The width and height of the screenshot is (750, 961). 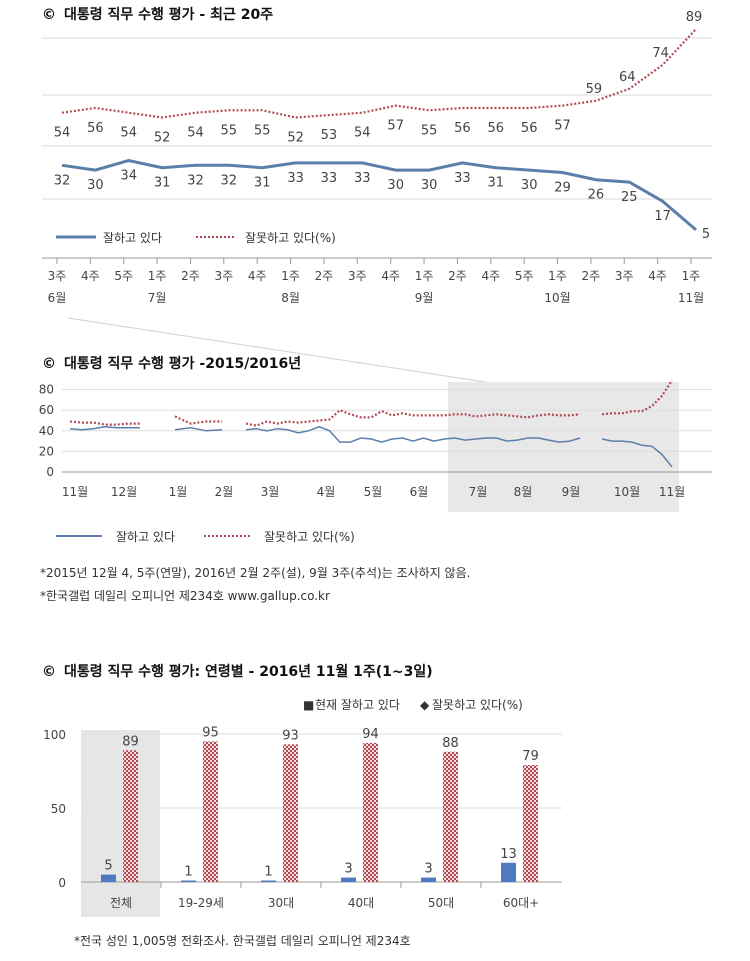 What do you see at coordinates (373, 492) in the screenshot?
I see `chart2-month-labels: 11월 12월 1월 2월 3월 4월 5월 6월 7월 8월 9월 10월 11월` at bounding box center [373, 492].